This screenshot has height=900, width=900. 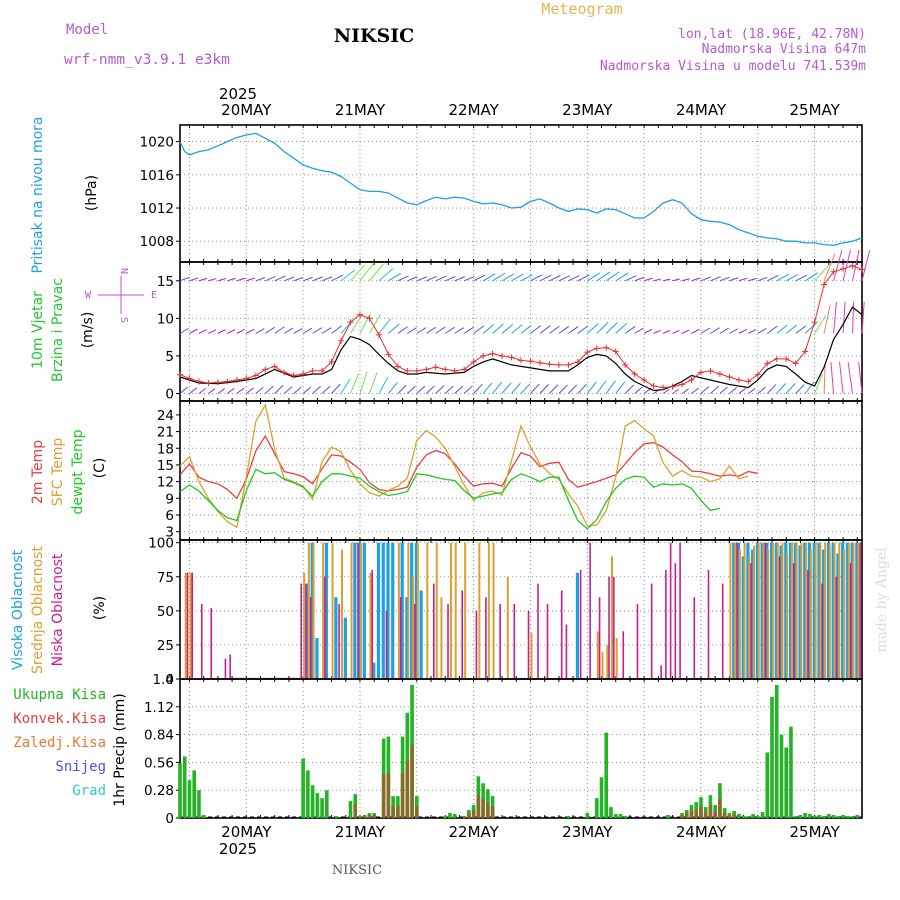 What do you see at coordinates (165, 282) in the screenshot?
I see `y-tick-label: 15` at bounding box center [165, 282].